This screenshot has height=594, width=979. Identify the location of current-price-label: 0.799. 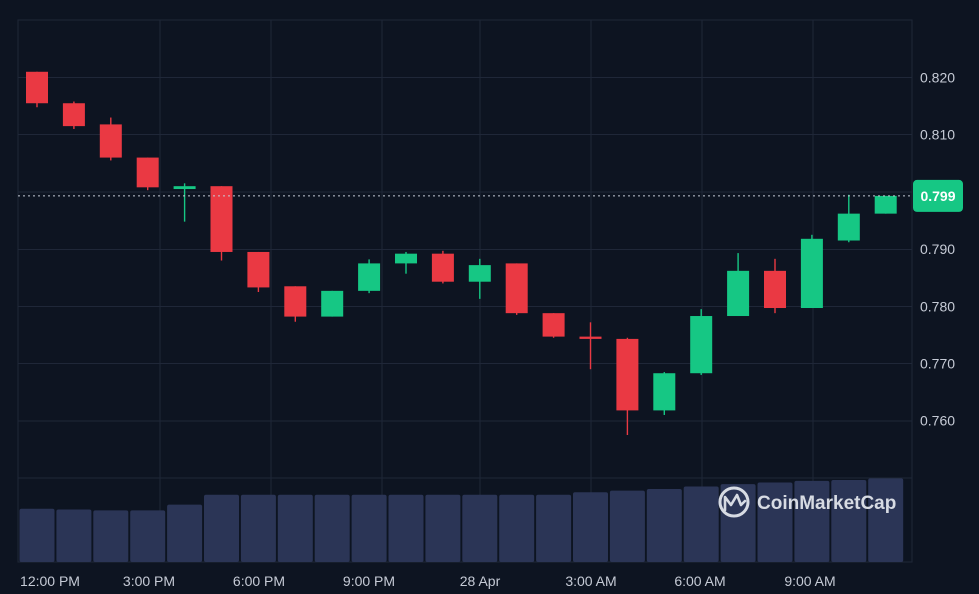
(937, 196).